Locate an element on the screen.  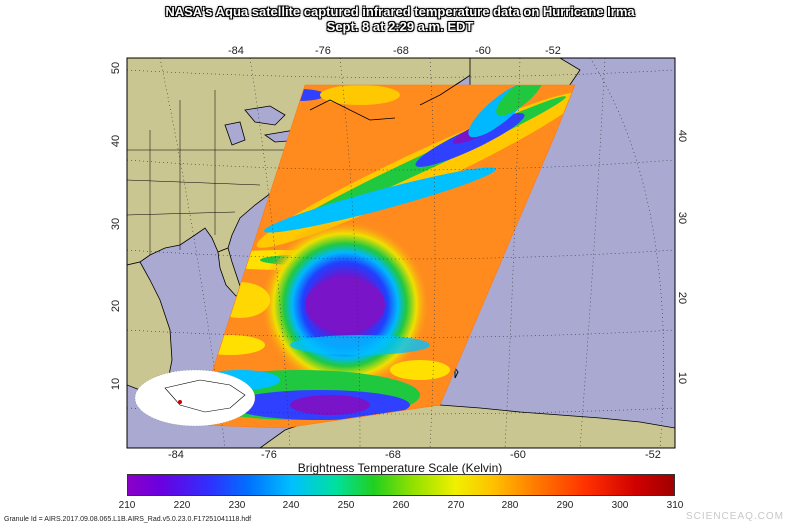
colorbar-label-220: 220 is located at coordinates (182, 505).